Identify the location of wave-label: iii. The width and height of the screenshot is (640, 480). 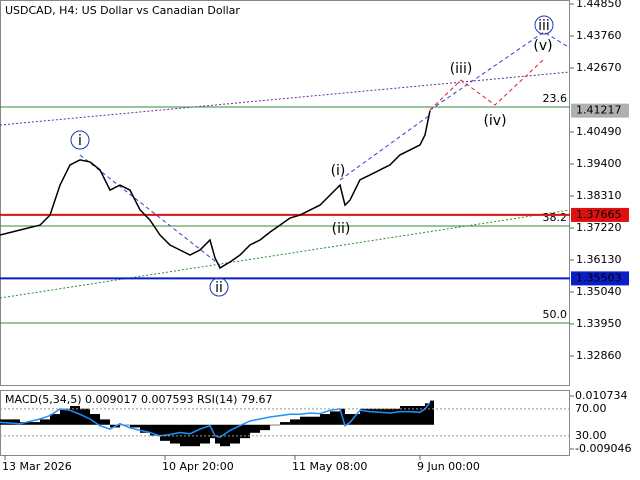
(544, 26).